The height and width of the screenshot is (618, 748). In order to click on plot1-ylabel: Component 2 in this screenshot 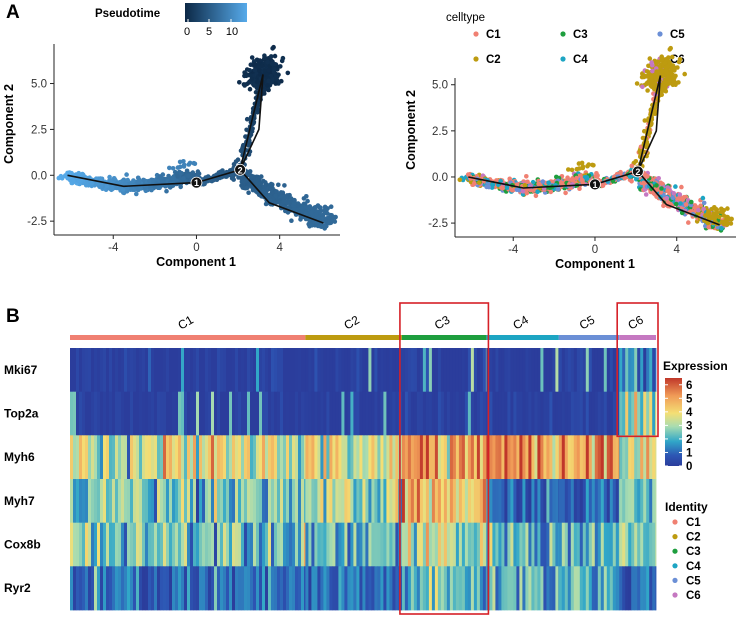, I will do `click(9, 124)`.